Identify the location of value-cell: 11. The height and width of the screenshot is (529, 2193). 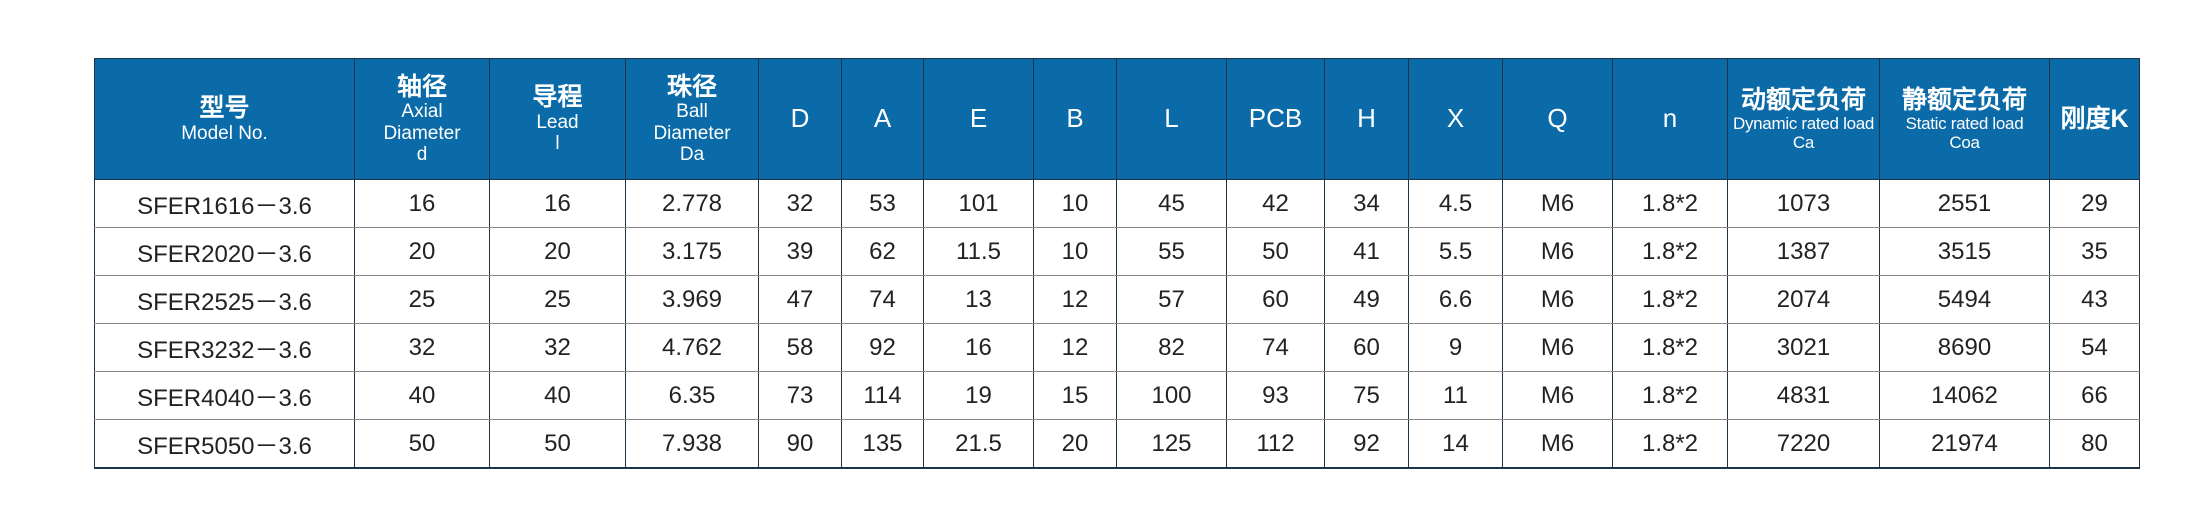
(1455, 395).